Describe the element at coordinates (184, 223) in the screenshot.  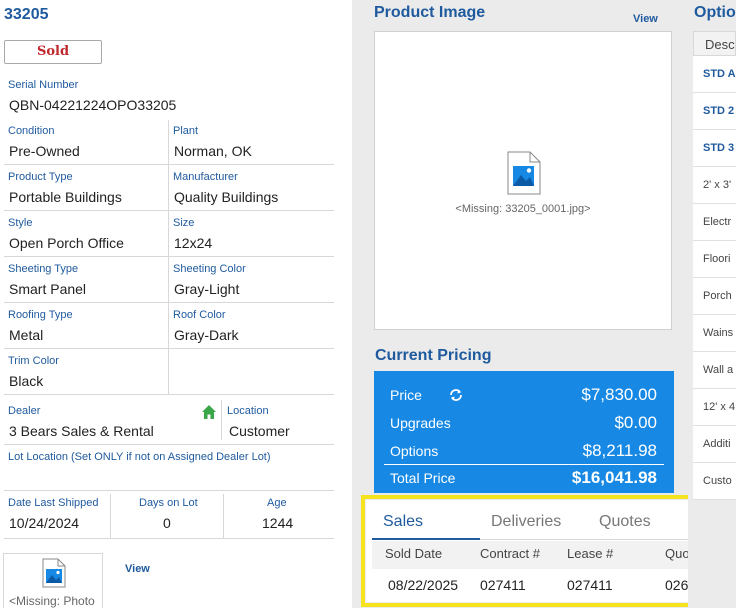
I see `size-label: Size` at that location.